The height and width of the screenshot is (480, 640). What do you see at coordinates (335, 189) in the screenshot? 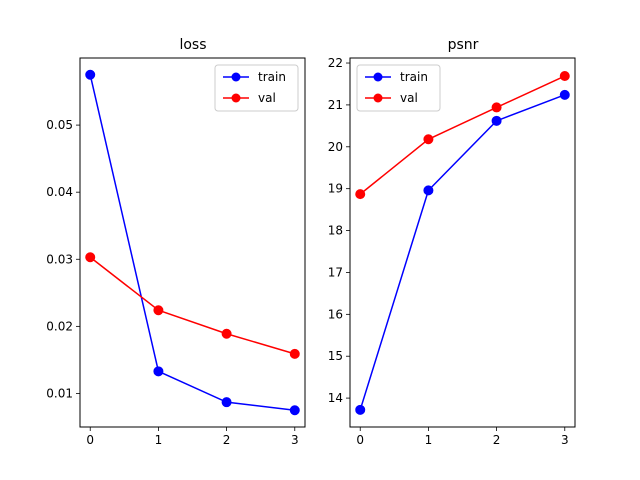
I see `psnr-y-tick-label: 19` at bounding box center [335, 189].